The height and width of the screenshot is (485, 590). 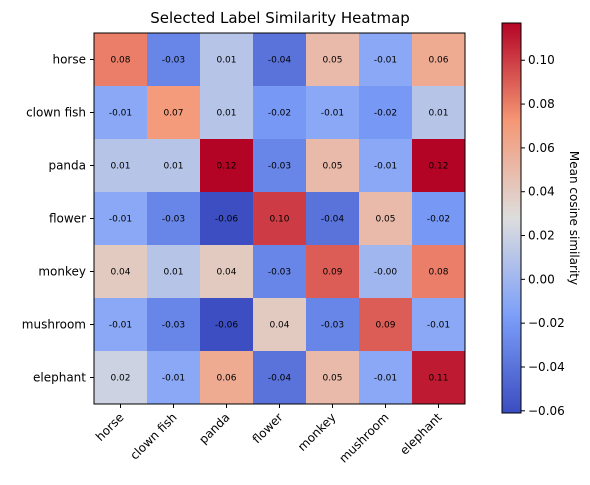 What do you see at coordinates (385, 326) in the screenshot?
I see `cell-value-label: 0.09` at bounding box center [385, 326].